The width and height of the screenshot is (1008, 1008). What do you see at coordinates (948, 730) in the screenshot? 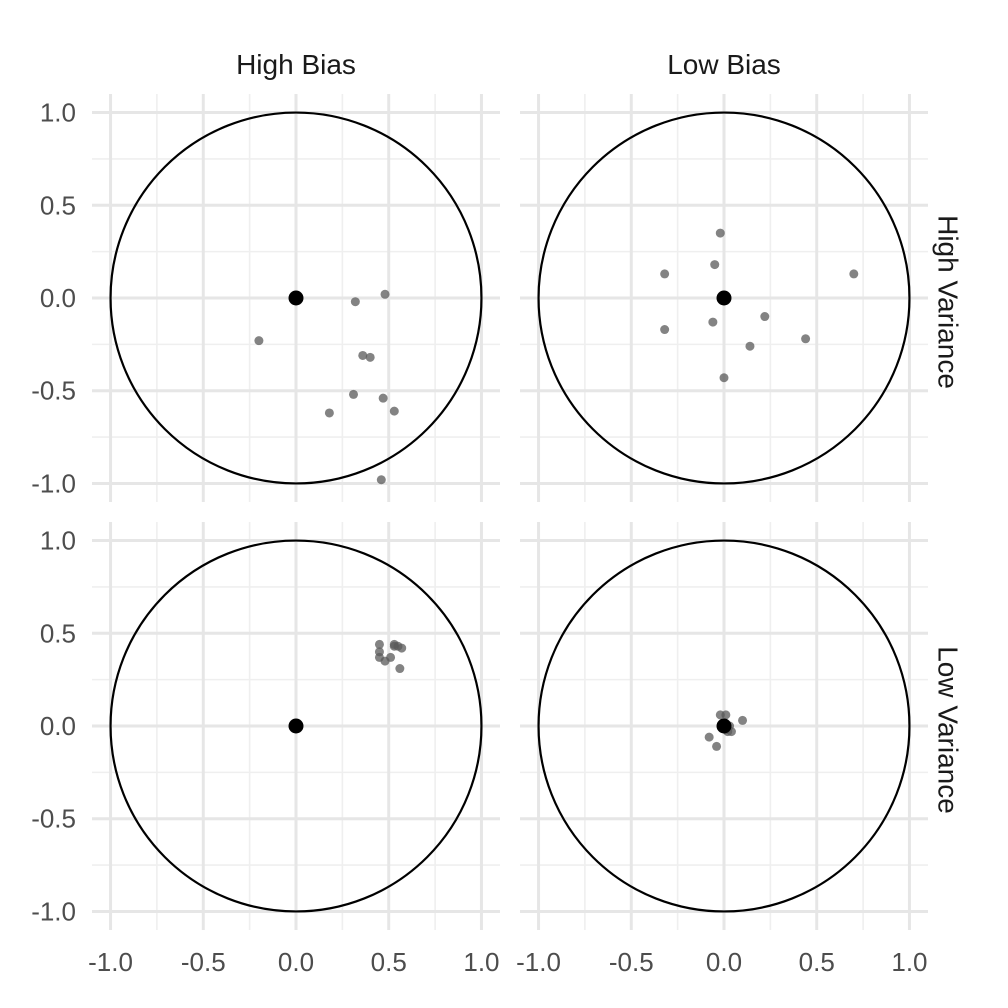
I see `row-label: Low Variance` at bounding box center [948, 730].